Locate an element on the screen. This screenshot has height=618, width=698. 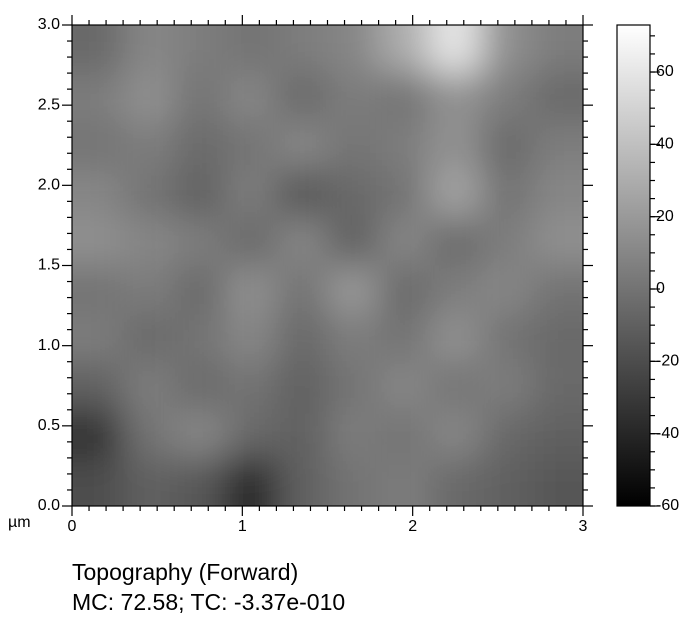
colorbar-tick-label: 0 is located at coordinates (660, 288).